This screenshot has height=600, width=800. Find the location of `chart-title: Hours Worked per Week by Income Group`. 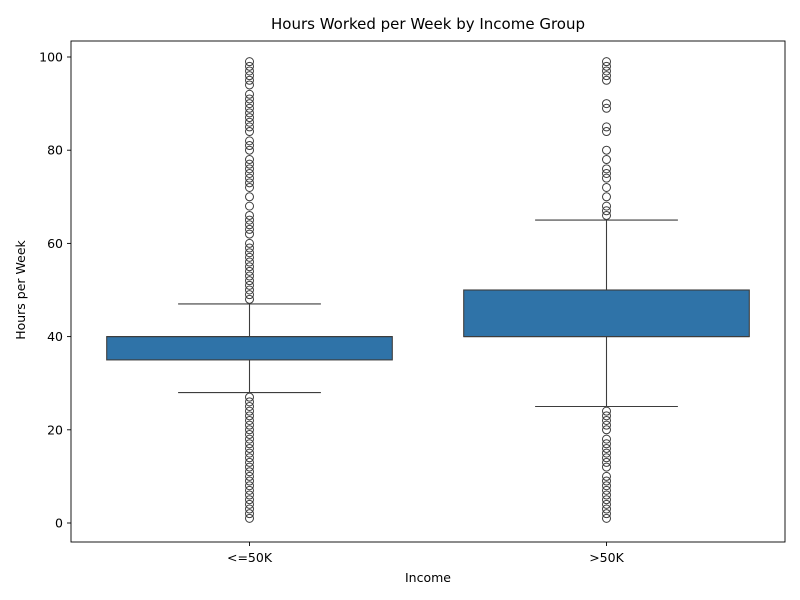

chart-title: Hours Worked per Week by Income Group is located at coordinates (428, 24).